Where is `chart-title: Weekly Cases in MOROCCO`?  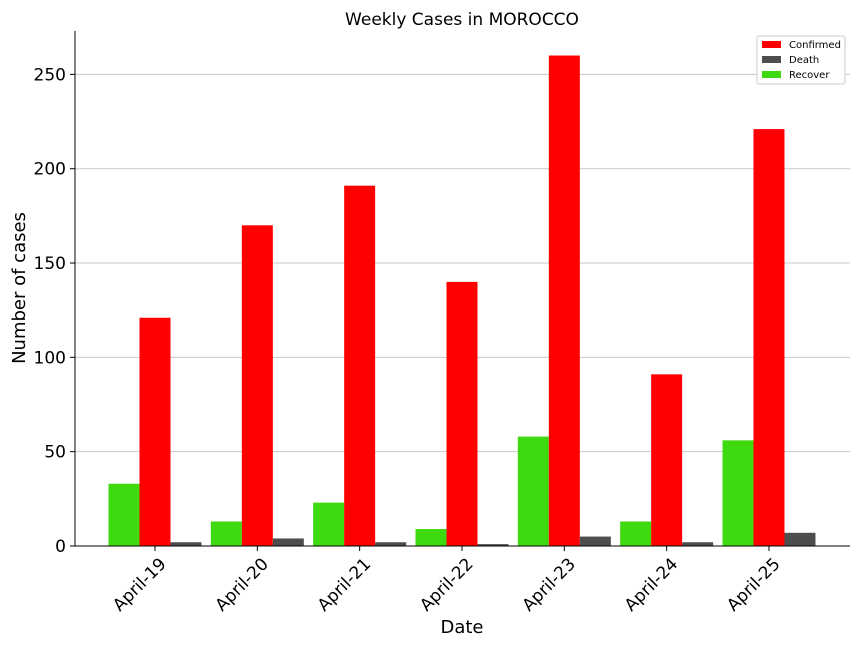
chart-title: Weekly Cases in MOROCCO is located at coordinates (462, 20).